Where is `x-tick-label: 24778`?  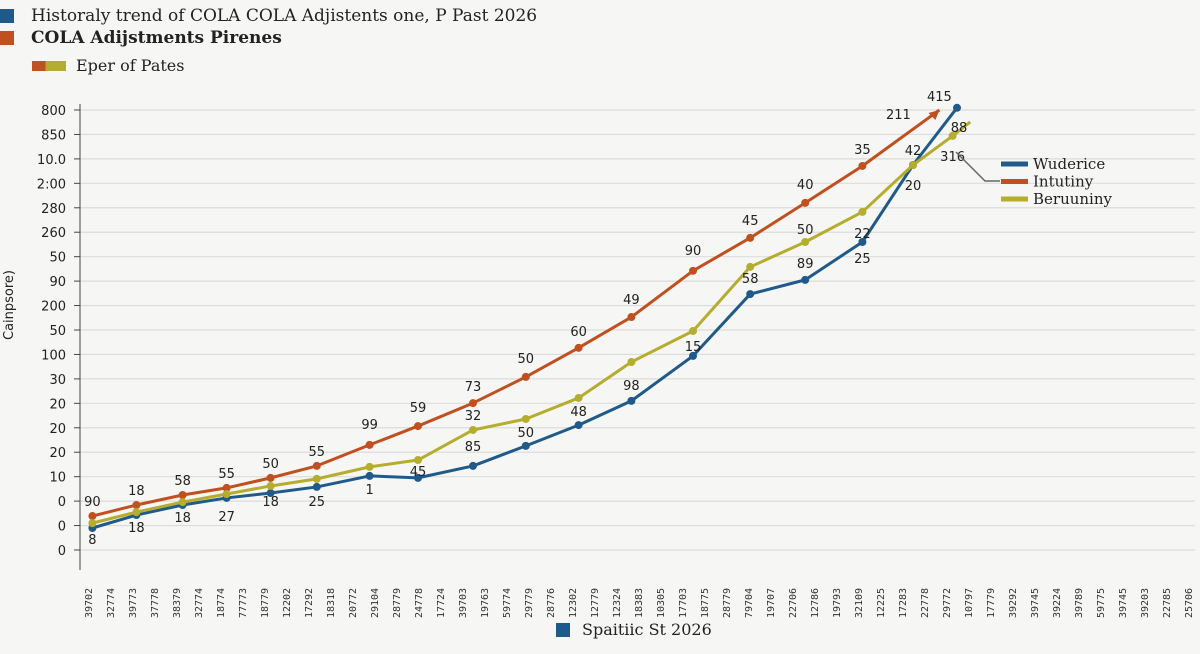
x-tick-label: 24778 is located at coordinates (419, 603).